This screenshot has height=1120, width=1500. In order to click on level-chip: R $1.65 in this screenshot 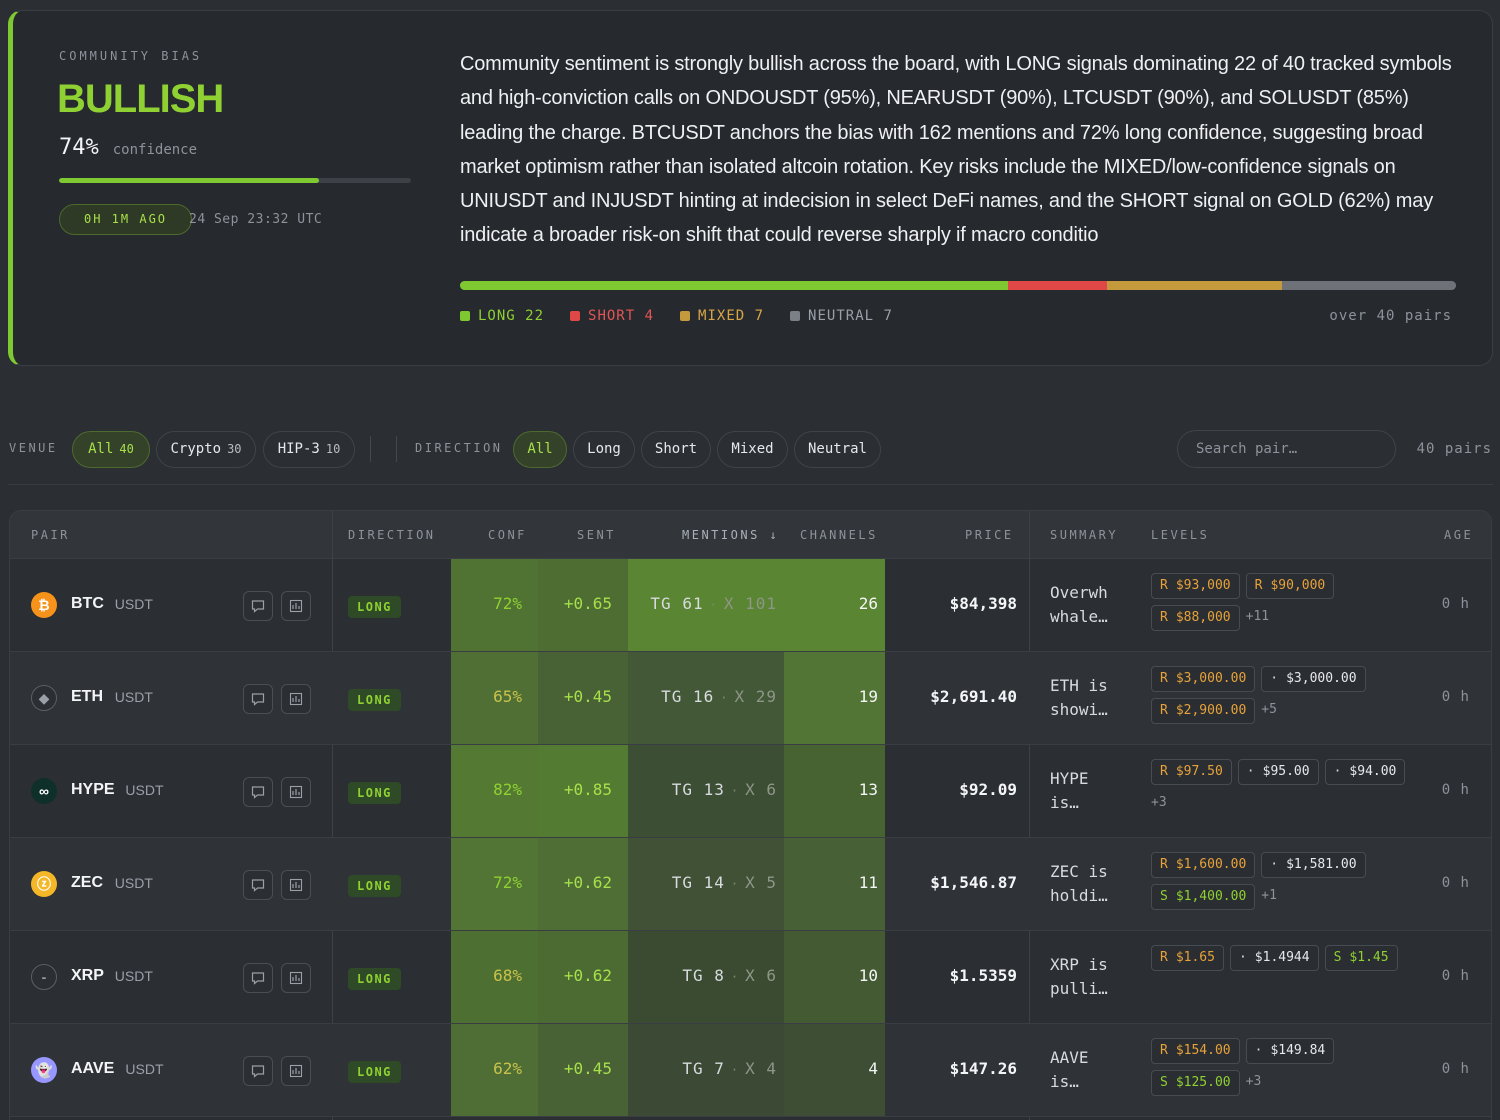, I will do `click(1187, 958)`.